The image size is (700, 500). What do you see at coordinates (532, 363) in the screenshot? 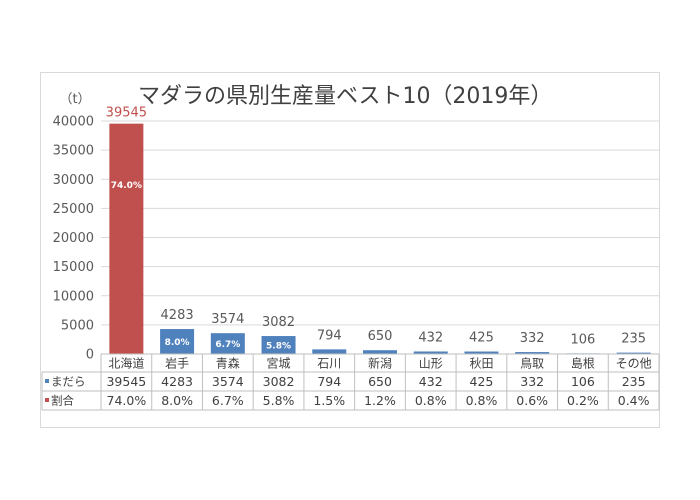
I see `category-label: 鳥取` at bounding box center [532, 363].